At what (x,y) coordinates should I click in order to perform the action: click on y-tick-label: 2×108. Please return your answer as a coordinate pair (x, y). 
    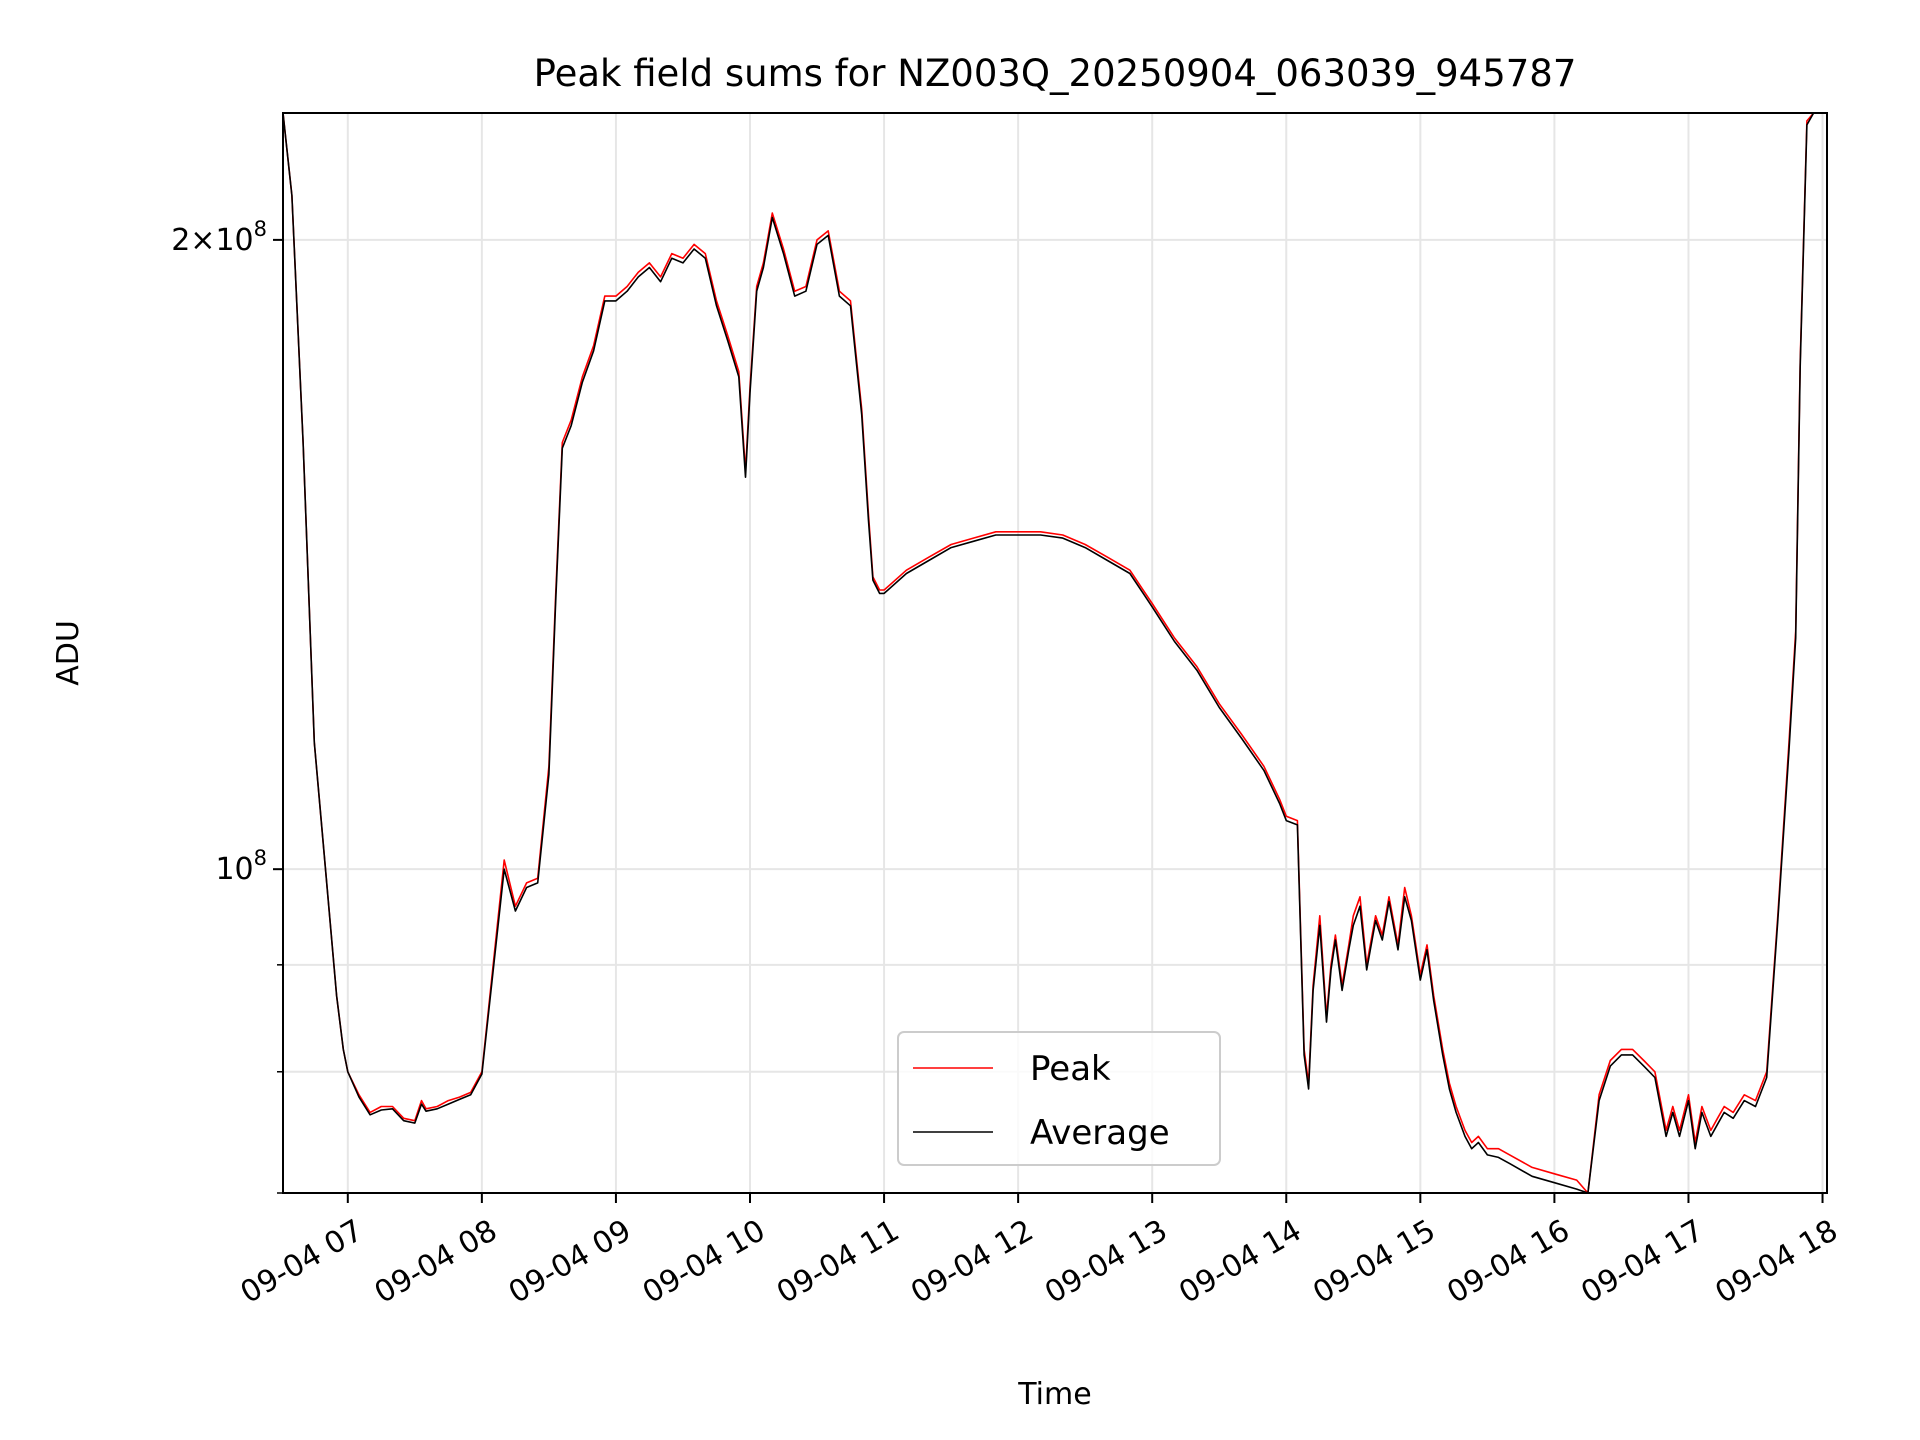
    Looking at the image, I should click on (219, 237).